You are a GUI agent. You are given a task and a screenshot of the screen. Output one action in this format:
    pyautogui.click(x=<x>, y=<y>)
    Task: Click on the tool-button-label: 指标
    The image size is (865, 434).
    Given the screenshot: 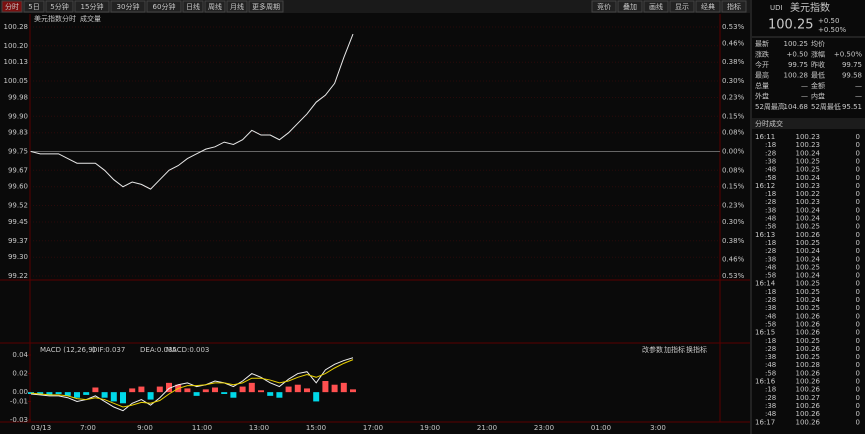 What is the action you would take?
    pyautogui.click(x=734, y=6)
    